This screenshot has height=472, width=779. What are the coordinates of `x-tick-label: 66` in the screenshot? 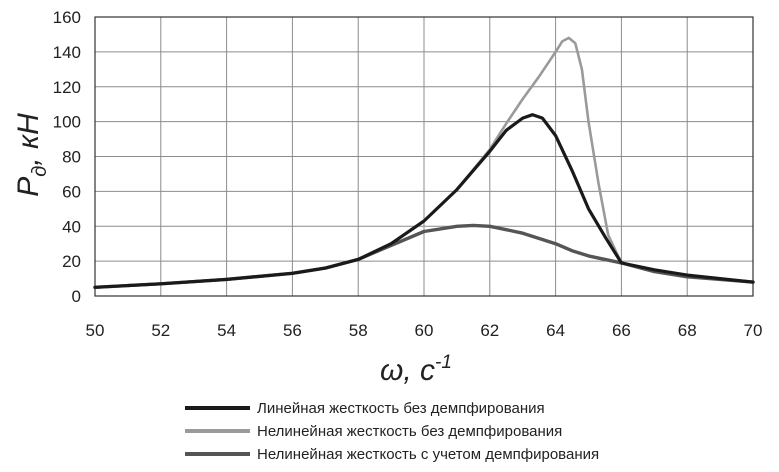 It's located at (621, 330).